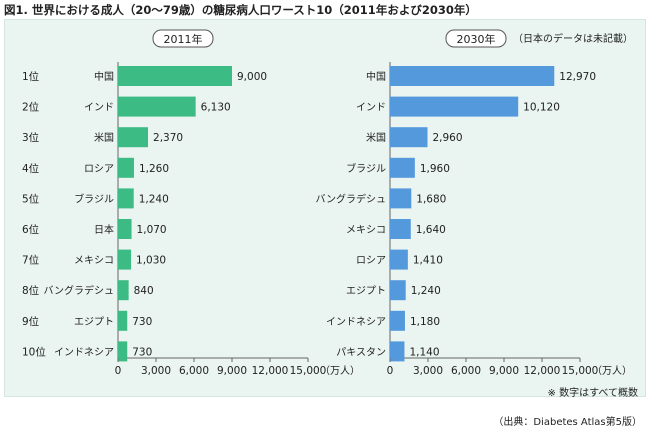 The height and width of the screenshot is (432, 650). Describe the element at coordinates (168, 138) in the screenshot. I see `value-label: 2,370` at that location.